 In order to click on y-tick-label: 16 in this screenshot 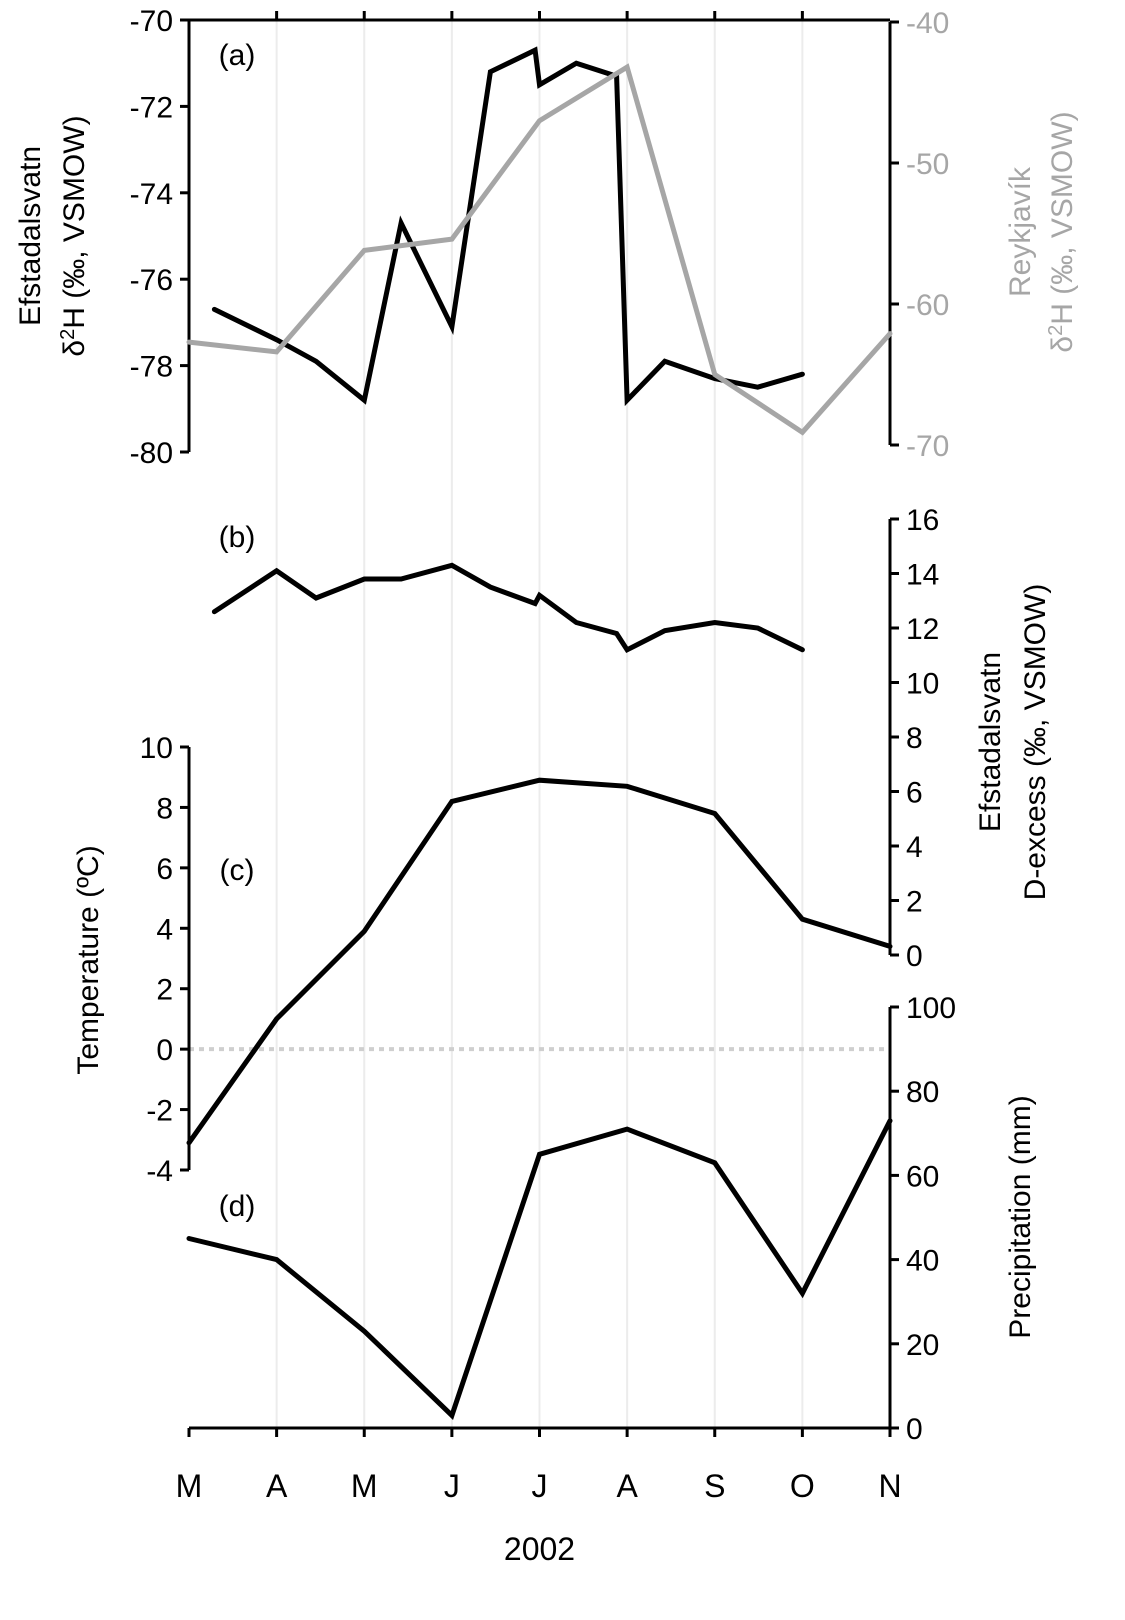, I will do `click(922, 520)`.